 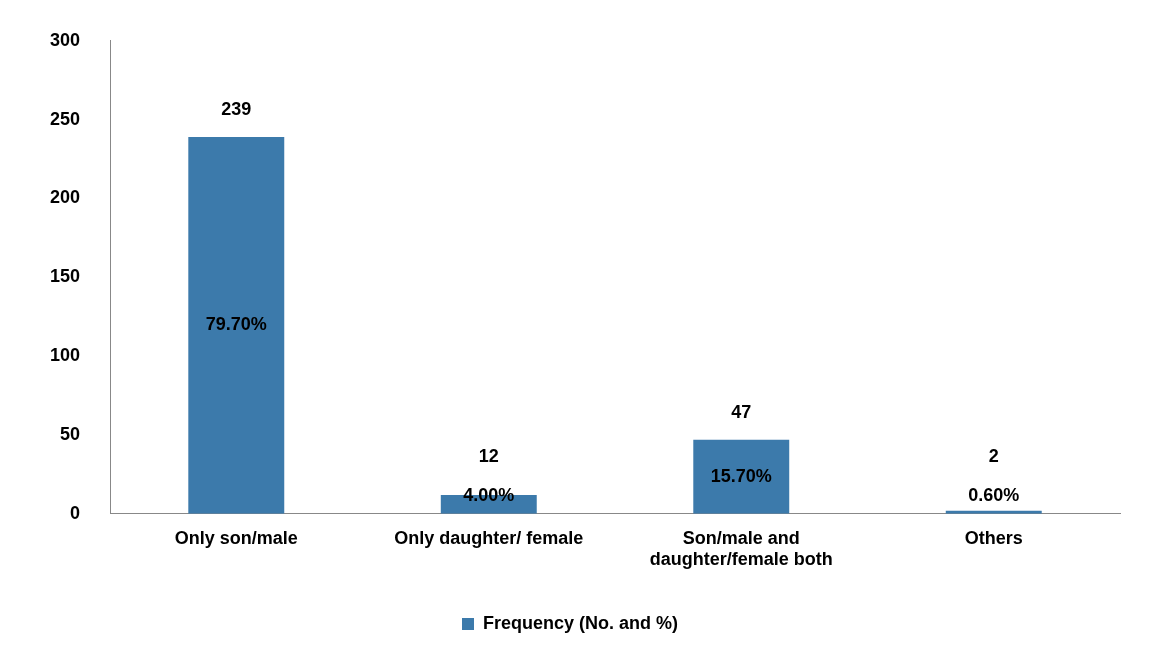 What do you see at coordinates (65, 276) in the screenshot?
I see `y-tick-label: 150` at bounding box center [65, 276].